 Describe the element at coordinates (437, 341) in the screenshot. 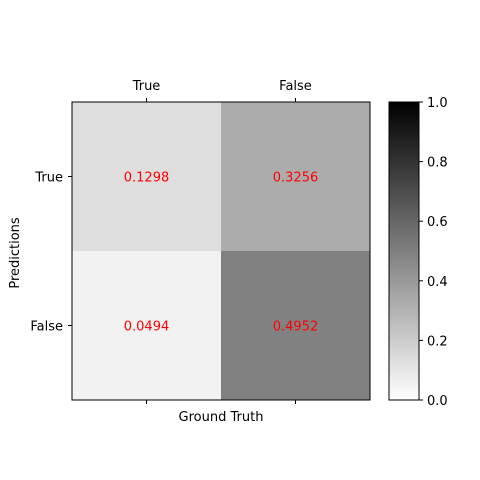

I see `colorbar-tick-label: 0.2` at that location.